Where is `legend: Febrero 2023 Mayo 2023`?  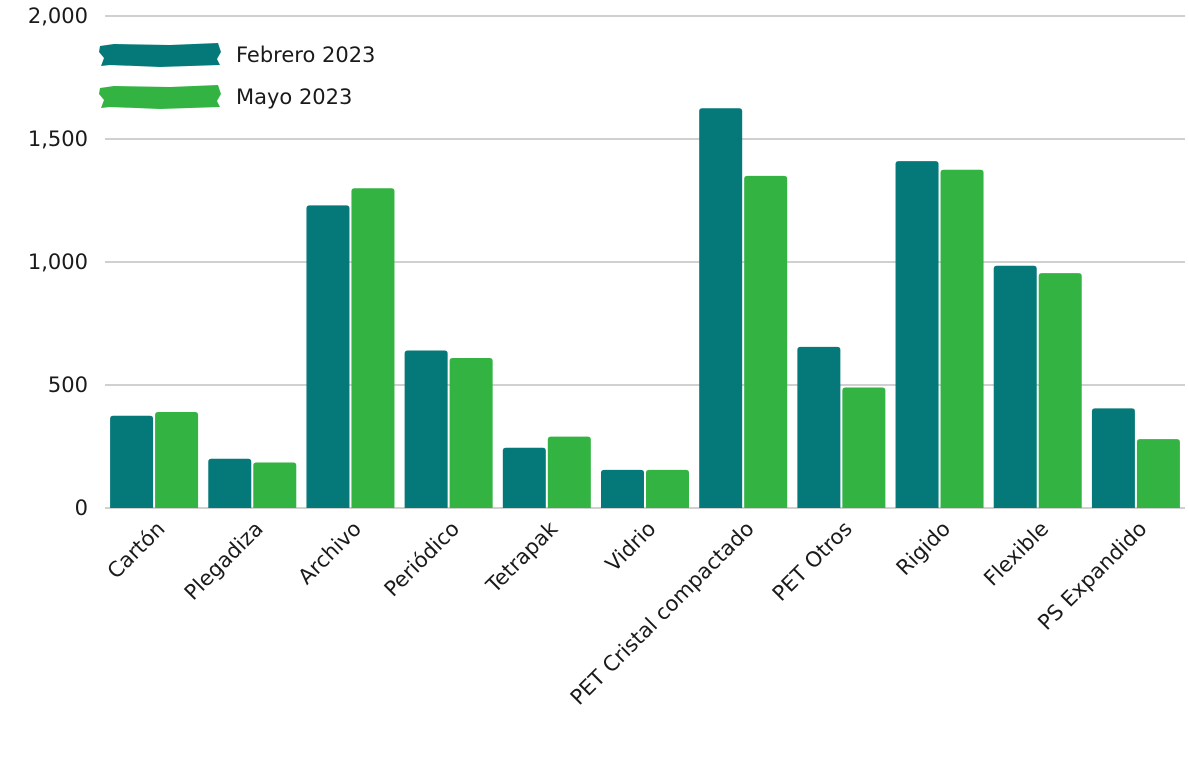
legend: Febrero 2023 Mayo 2023 is located at coordinates (237, 76).